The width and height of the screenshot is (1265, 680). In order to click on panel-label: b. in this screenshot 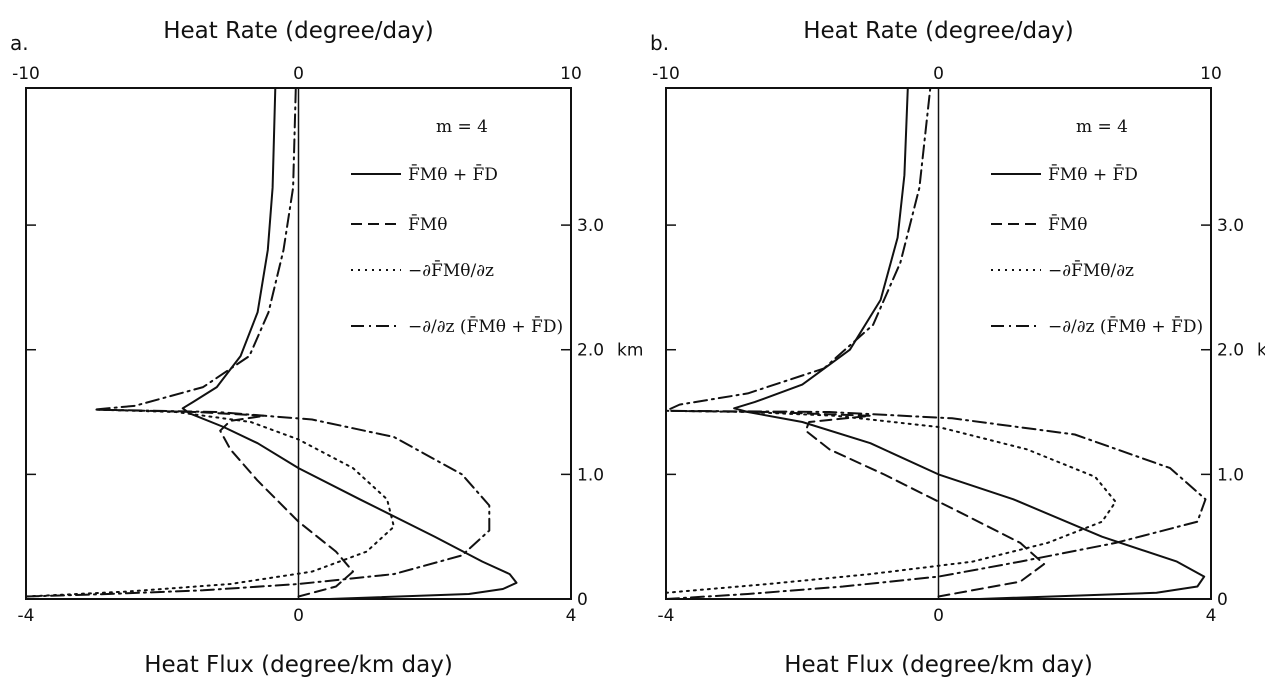, I will do `click(659, 43)`.